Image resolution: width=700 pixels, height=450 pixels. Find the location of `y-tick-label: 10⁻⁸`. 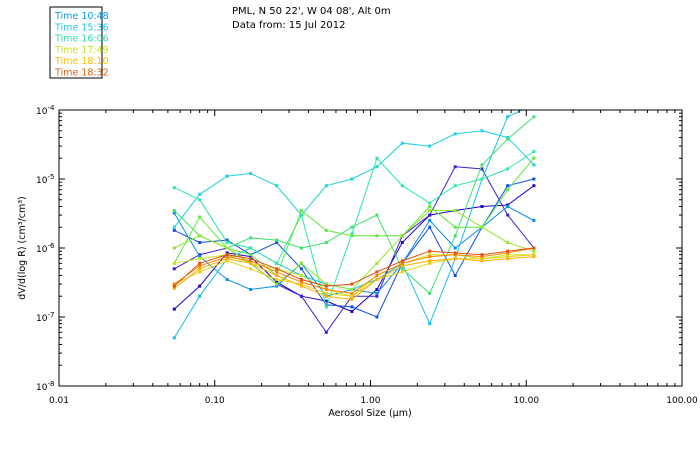

y-tick-label: 10⁻⁸ is located at coordinates (45, 386).